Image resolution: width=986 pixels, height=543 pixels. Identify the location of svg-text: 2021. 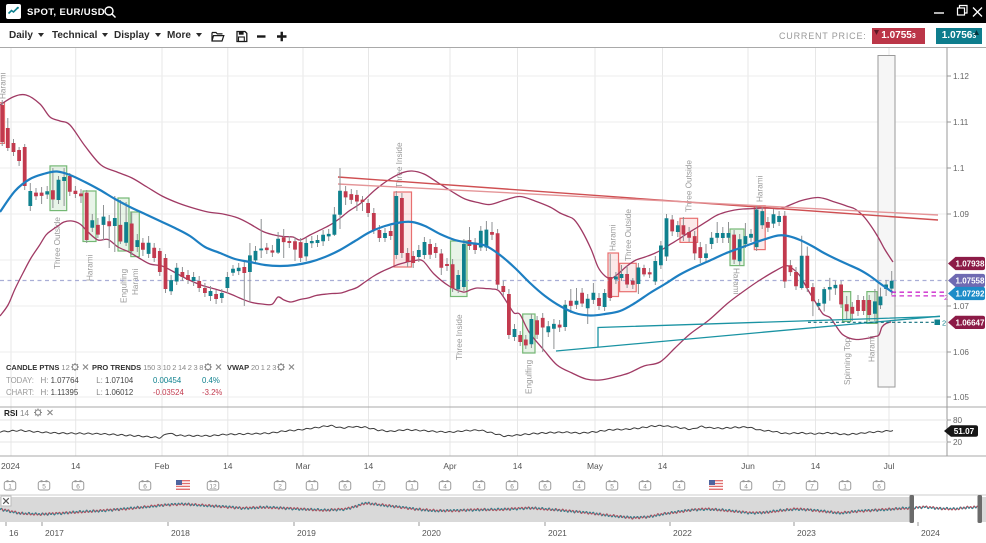
(557, 533).